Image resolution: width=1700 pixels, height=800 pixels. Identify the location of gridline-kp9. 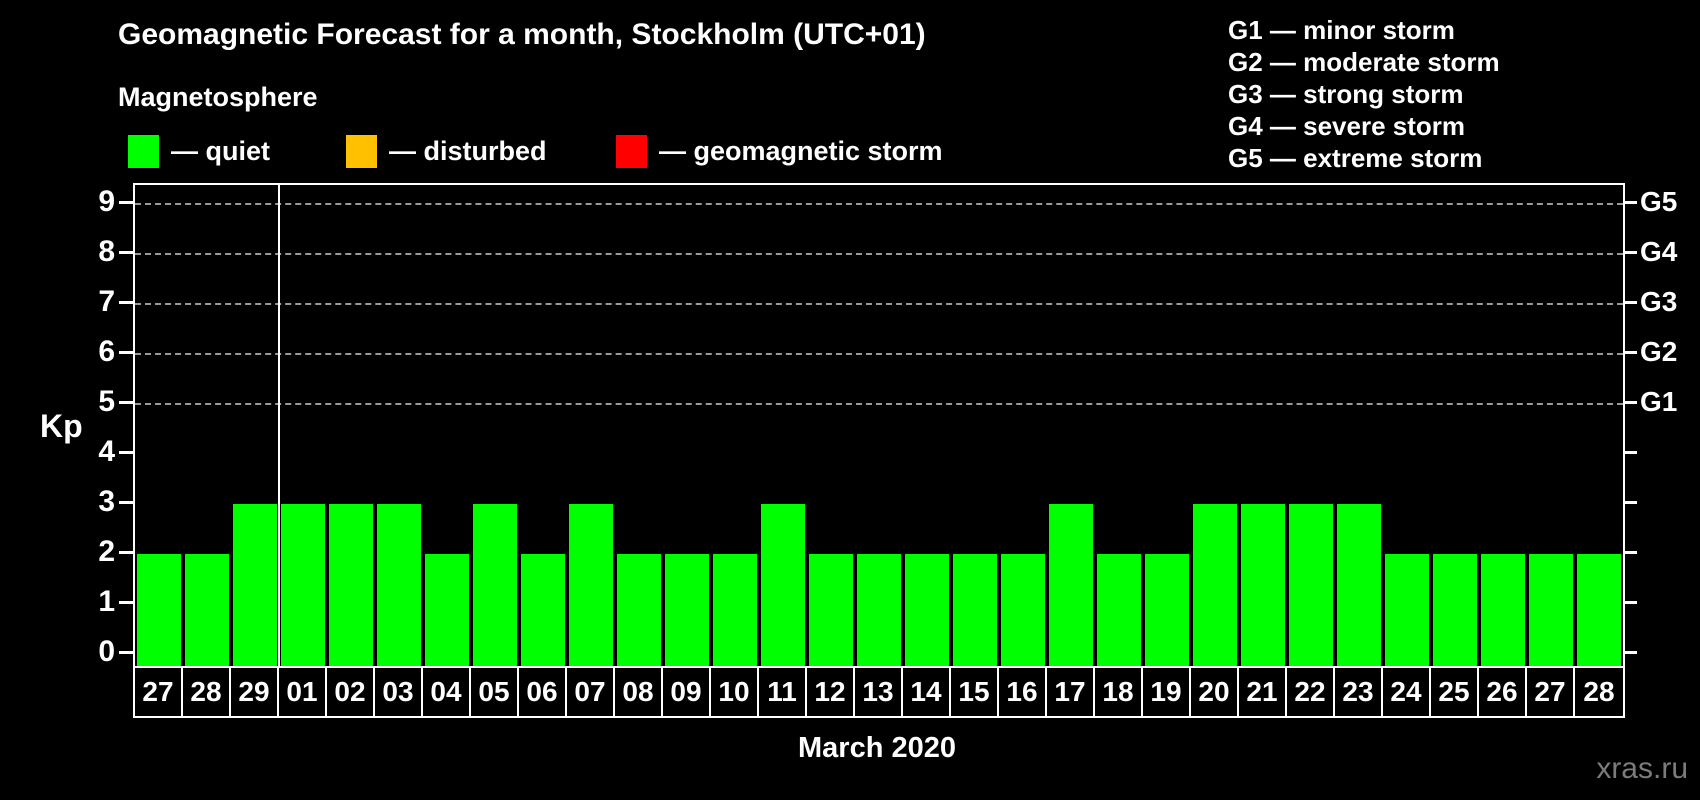
(879, 204).